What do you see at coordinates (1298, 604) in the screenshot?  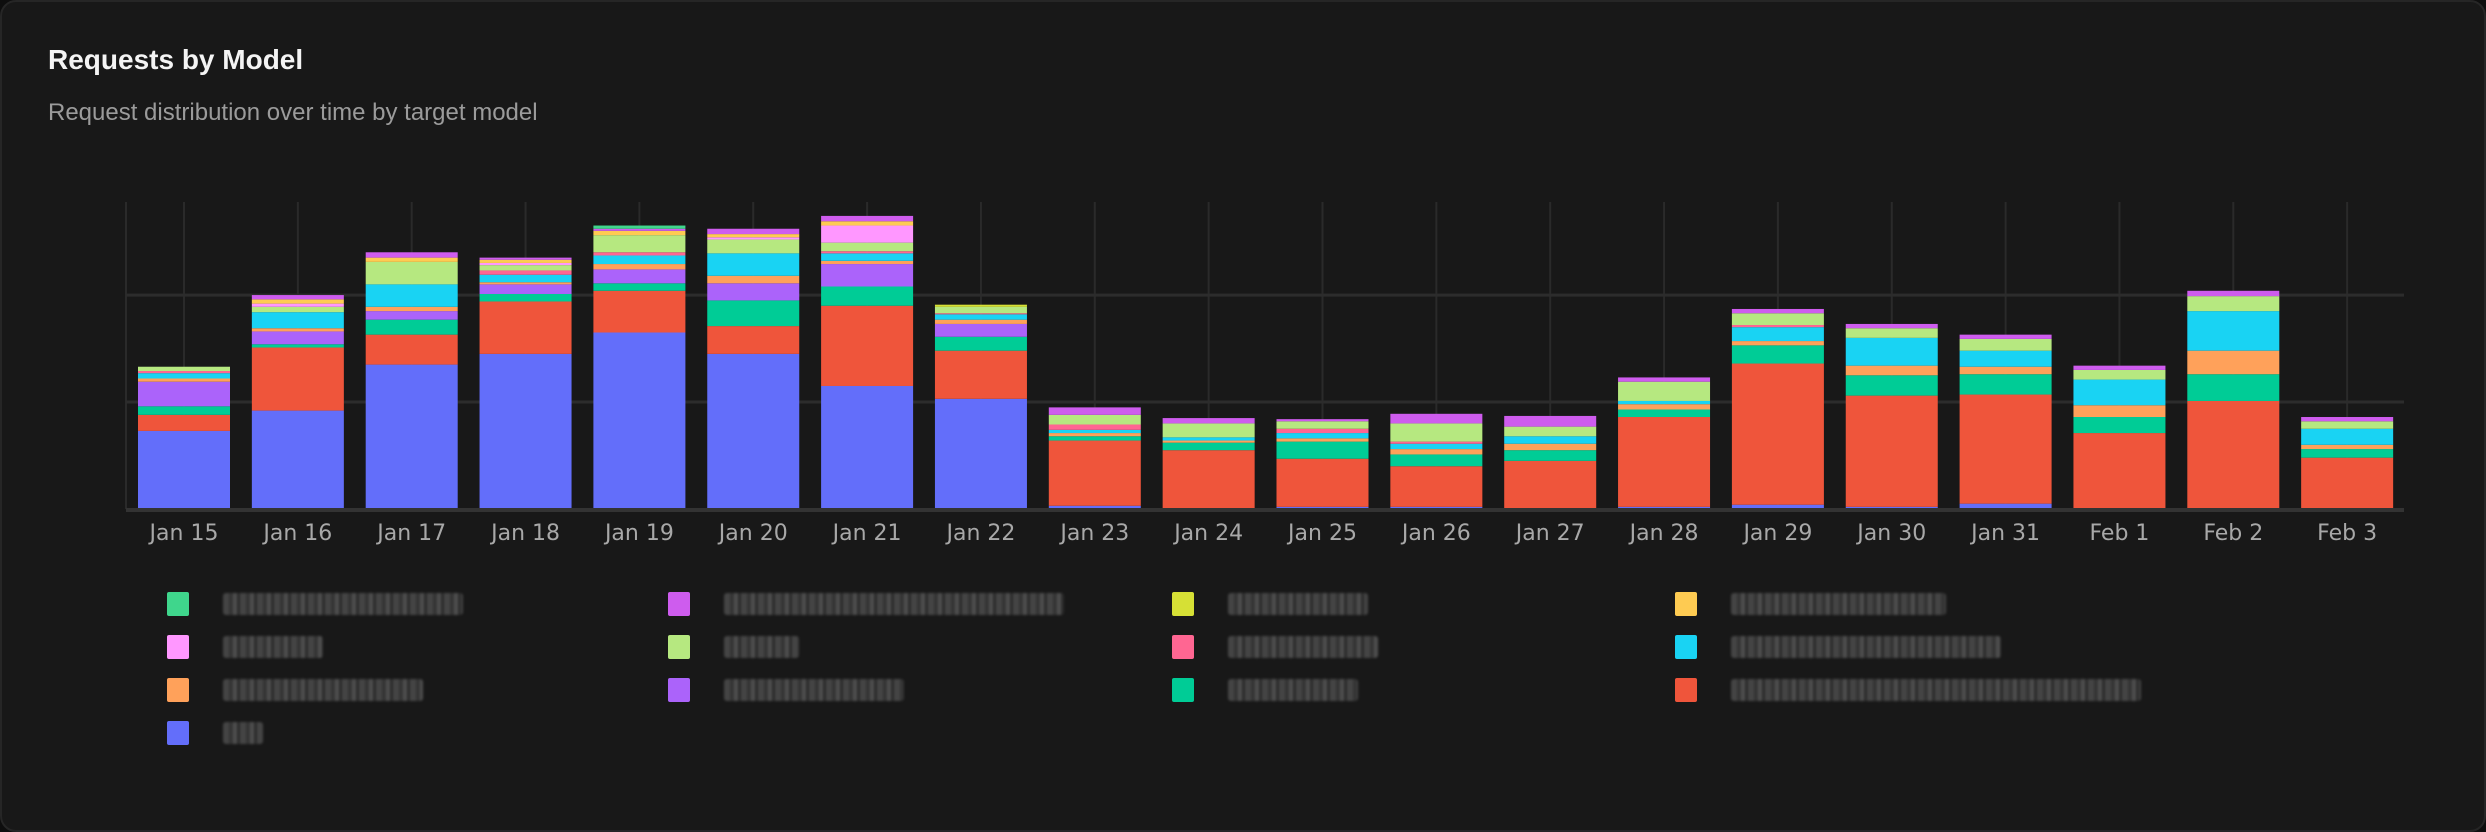 I see `legend-label-redacted` at bounding box center [1298, 604].